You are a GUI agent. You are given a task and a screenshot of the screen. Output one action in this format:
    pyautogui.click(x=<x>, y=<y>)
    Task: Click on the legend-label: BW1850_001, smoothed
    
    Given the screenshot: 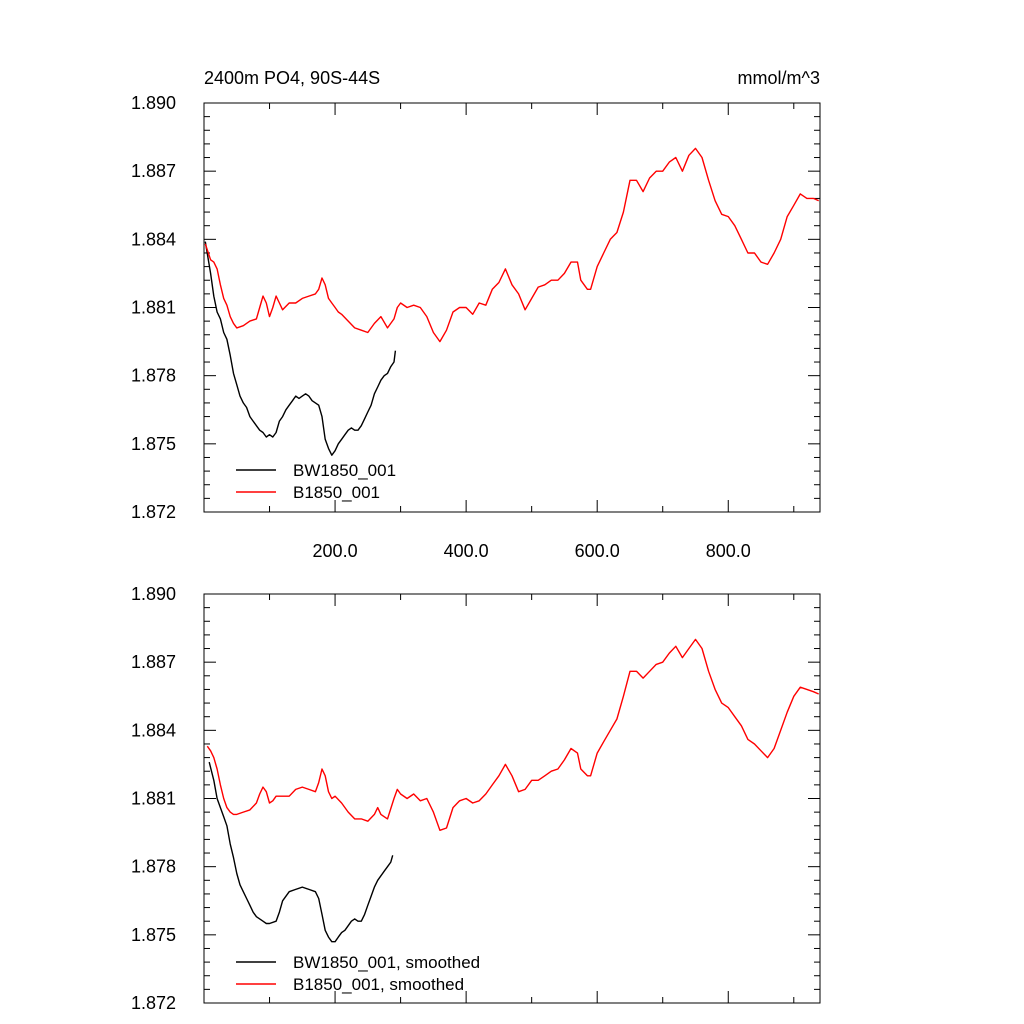 What is the action you would take?
    pyautogui.click(x=386, y=962)
    